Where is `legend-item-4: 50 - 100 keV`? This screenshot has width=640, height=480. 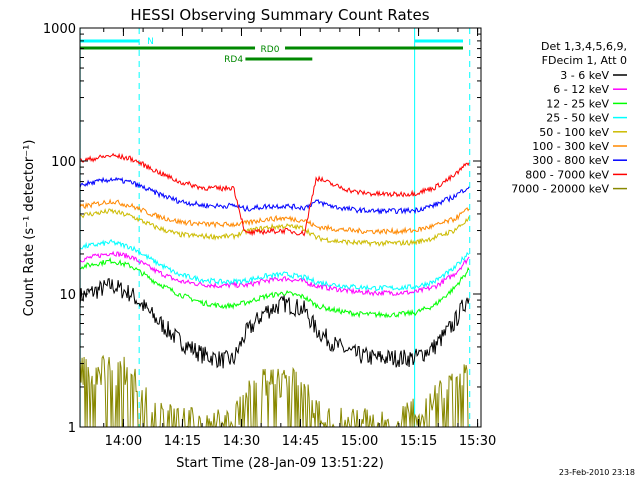 legend-item-4: 50 - 100 keV is located at coordinates (574, 132).